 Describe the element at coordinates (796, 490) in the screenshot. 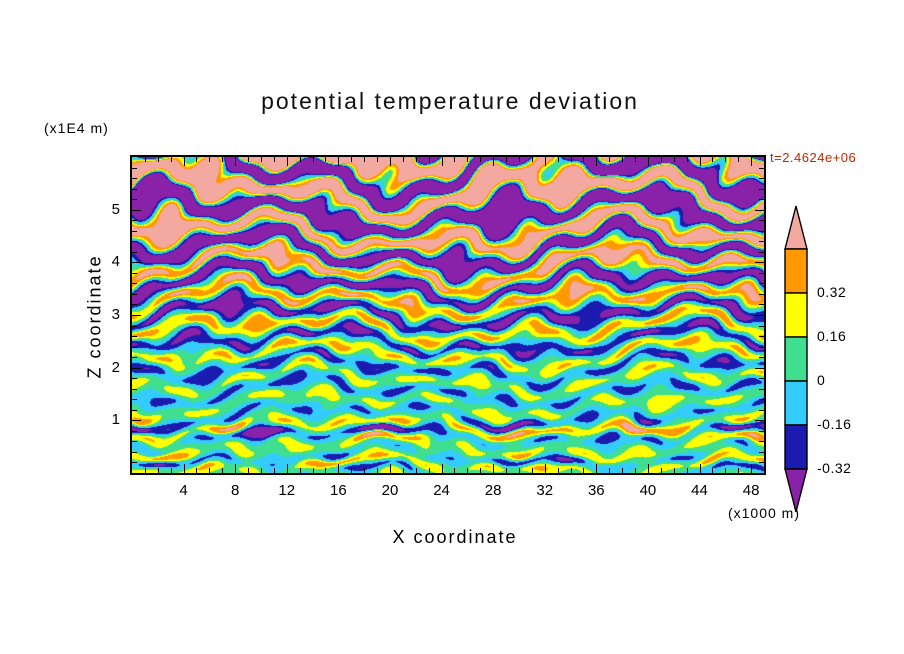

I see `colorbar-under-arrow` at that location.